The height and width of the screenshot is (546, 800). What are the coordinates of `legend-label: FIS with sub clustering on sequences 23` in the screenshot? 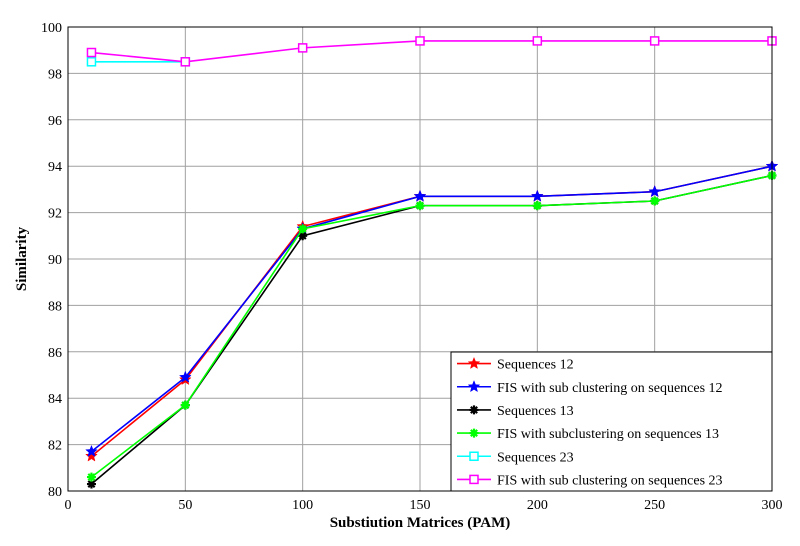 It's located at (610, 480).